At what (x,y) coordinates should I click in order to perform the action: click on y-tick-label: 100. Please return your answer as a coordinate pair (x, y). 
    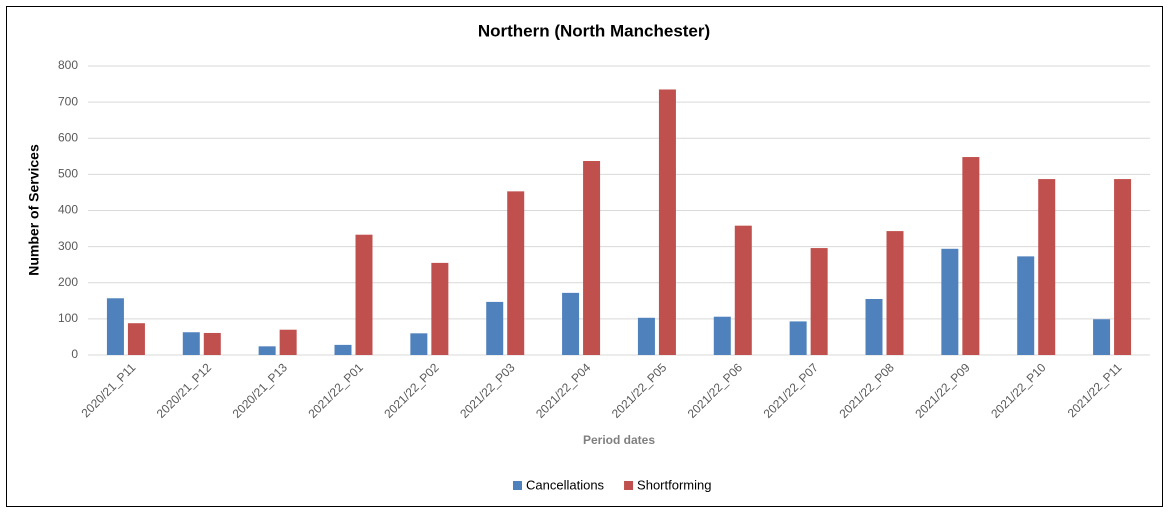
    Looking at the image, I should click on (68, 318).